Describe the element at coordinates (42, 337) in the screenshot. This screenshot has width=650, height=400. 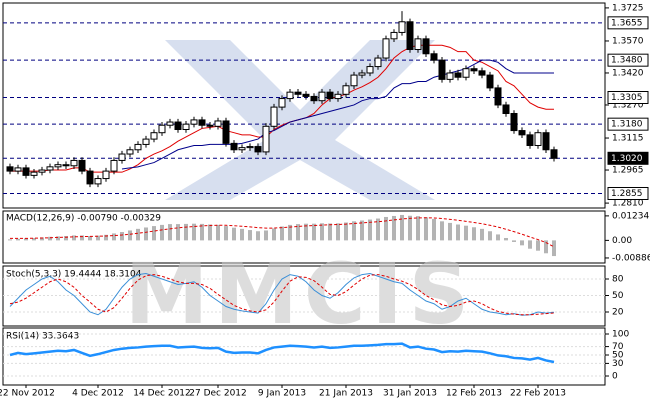
I see `panel-title: RSI(14) 33.3643` at that location.